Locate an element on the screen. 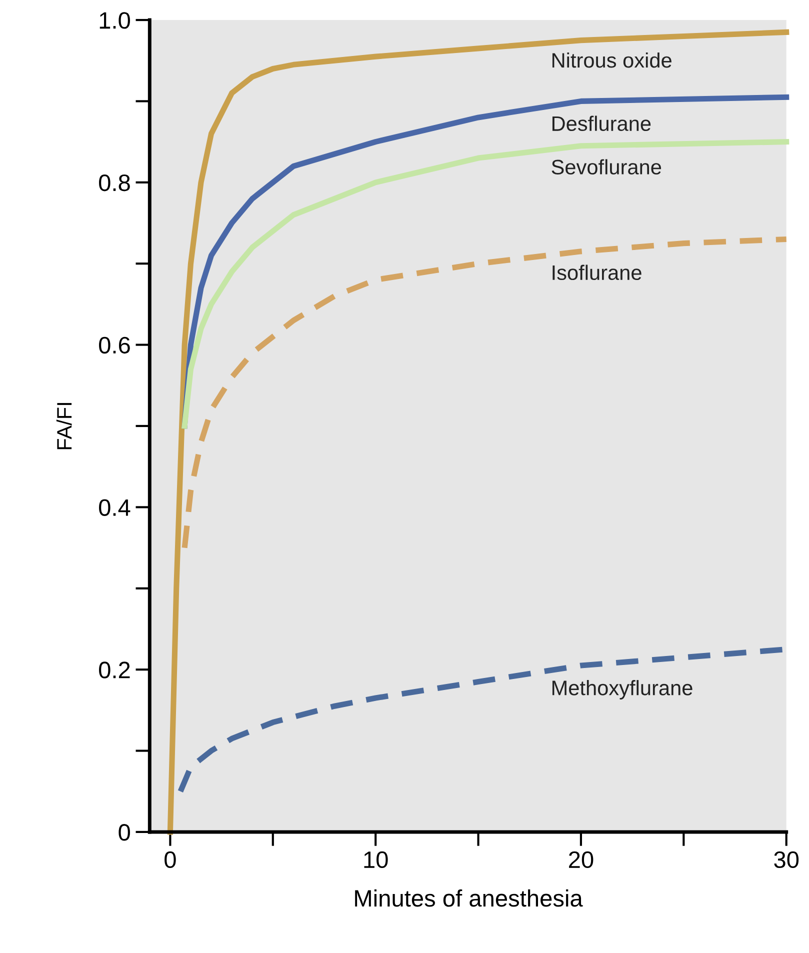 The height and width of the screenshot is (953, 809). x-tick-label: 20 is located at coordinates (581, 859).